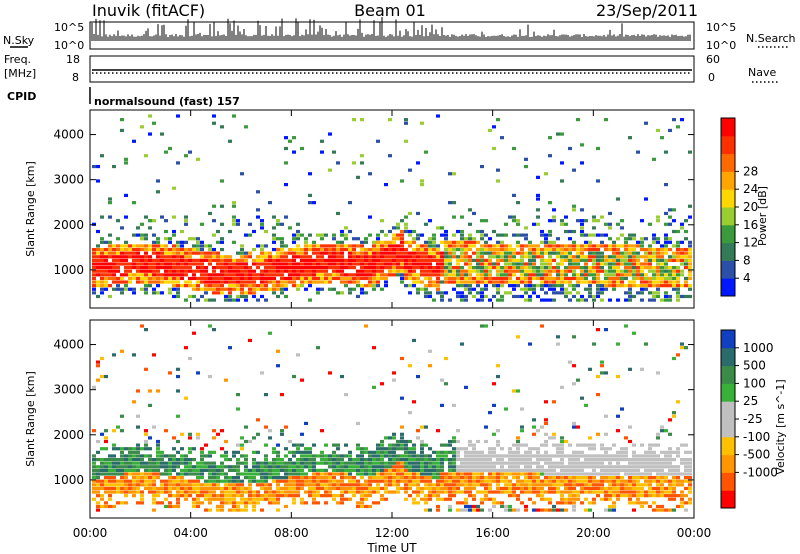 This screenshot has height=554, width=800. I want to click on nsky-trace, so click(391, 29).